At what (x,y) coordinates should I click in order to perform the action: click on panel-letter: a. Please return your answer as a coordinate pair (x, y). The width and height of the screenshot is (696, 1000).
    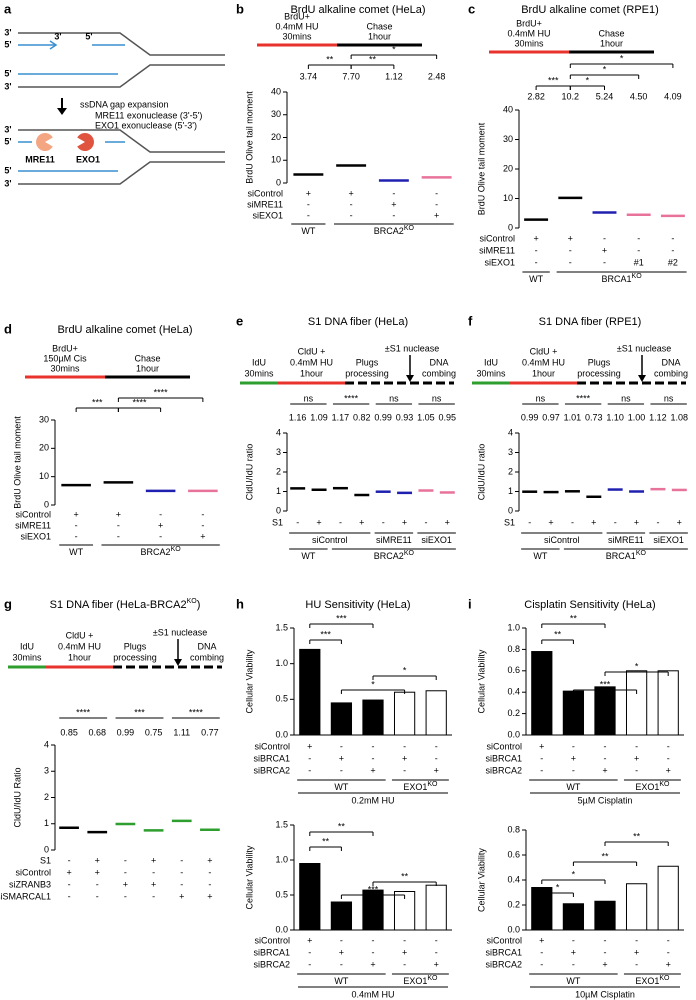
    Looking at the image, I should click on (8, 8).